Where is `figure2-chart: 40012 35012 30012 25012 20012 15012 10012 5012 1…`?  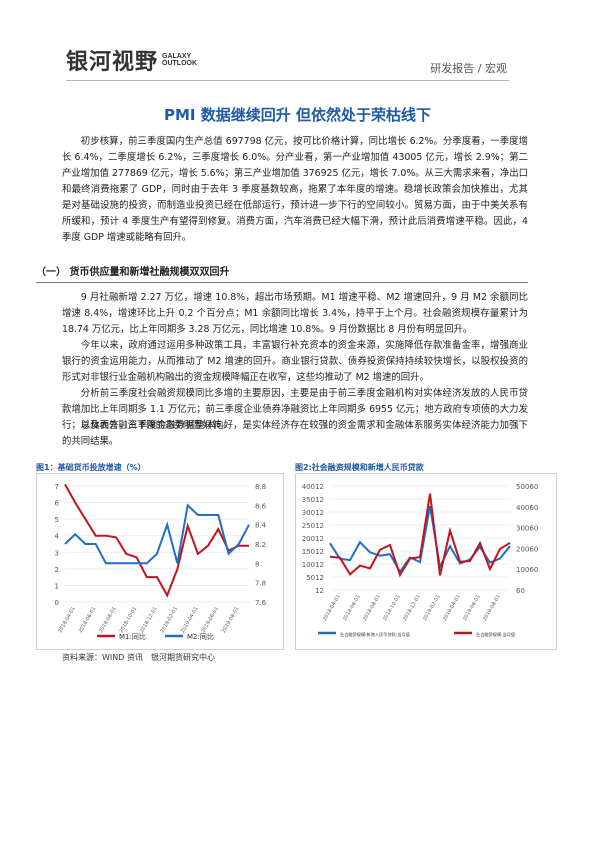 figure2-chart: 40012 35012 30012 25012 20012 15012 10012 5012 1… is located at coordinates (420, 560).